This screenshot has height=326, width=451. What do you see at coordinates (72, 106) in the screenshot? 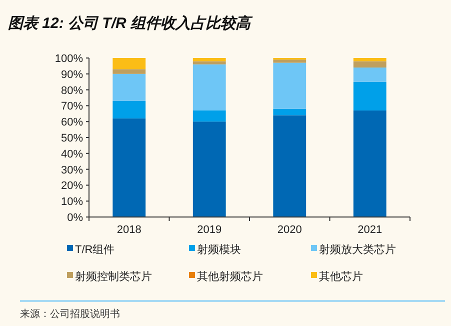
I see `y-tick-label: 70%` at bounding box center [72, 106].